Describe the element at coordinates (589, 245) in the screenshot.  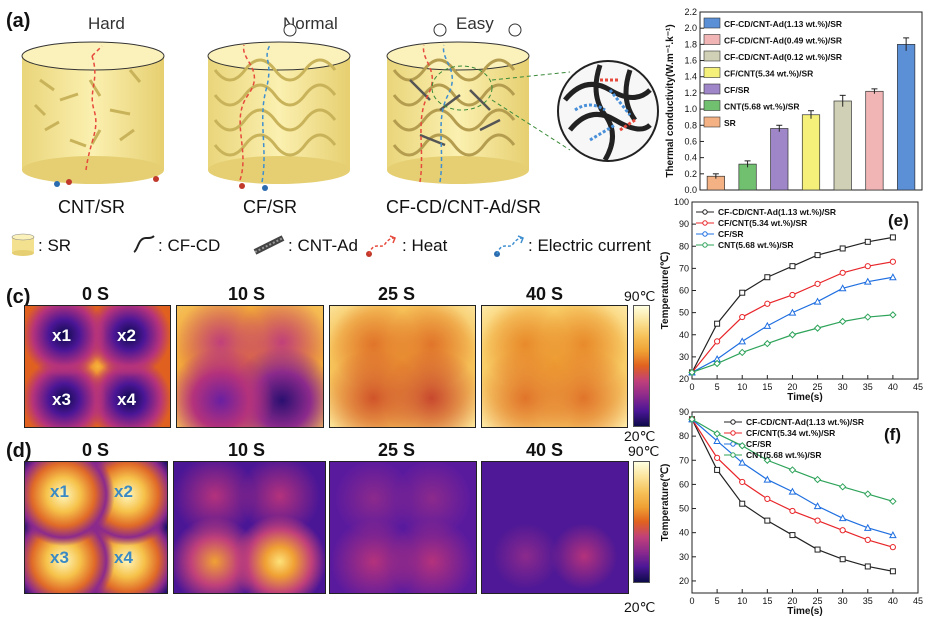
I see `legend-electric-current: : Electric current` at that location.